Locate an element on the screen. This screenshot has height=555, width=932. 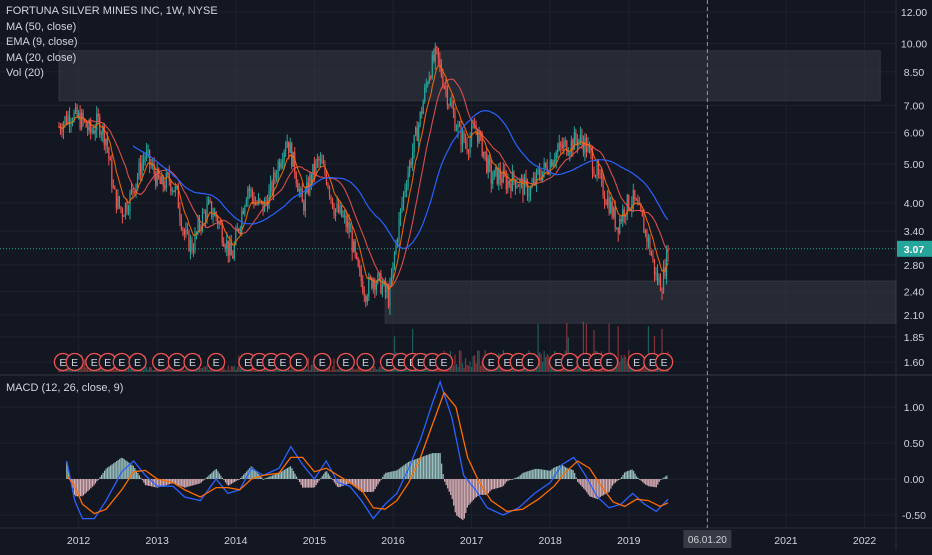
legend-ema9: EMA (9, close) is located at coordinates (42, 42).